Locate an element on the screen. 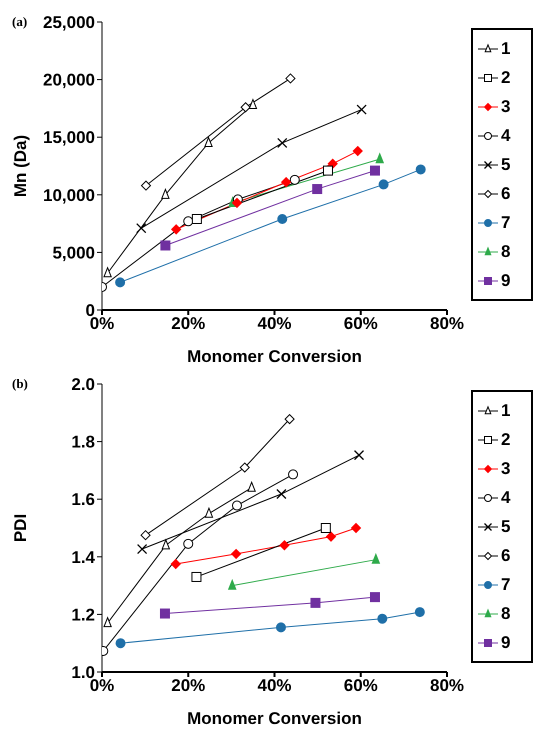 This screenshot has width=543, height=743. y-tick-label: 20,000 is located at coordinates (69, 80).